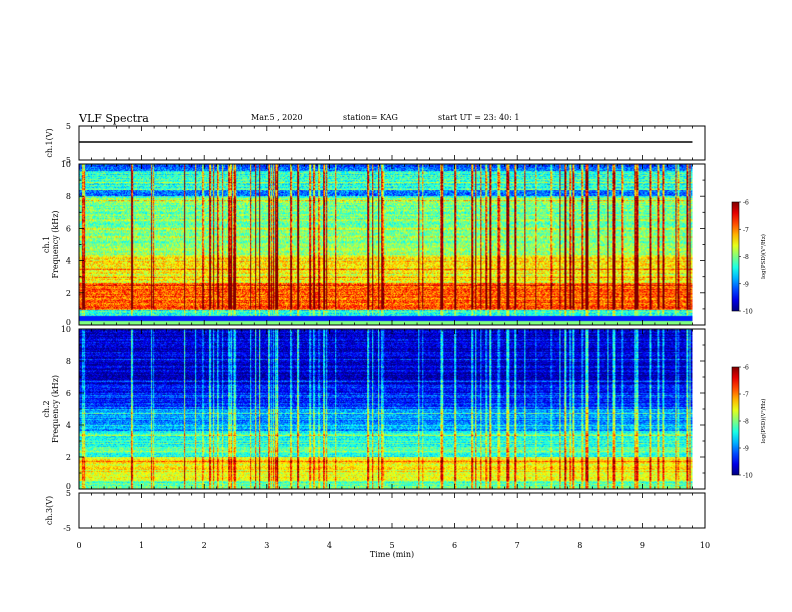  What do you see at coordinates (68, 393) in the screenshot?
I see `ch2-spectrogram-ytick: 6` at bounding box center [68, 393].